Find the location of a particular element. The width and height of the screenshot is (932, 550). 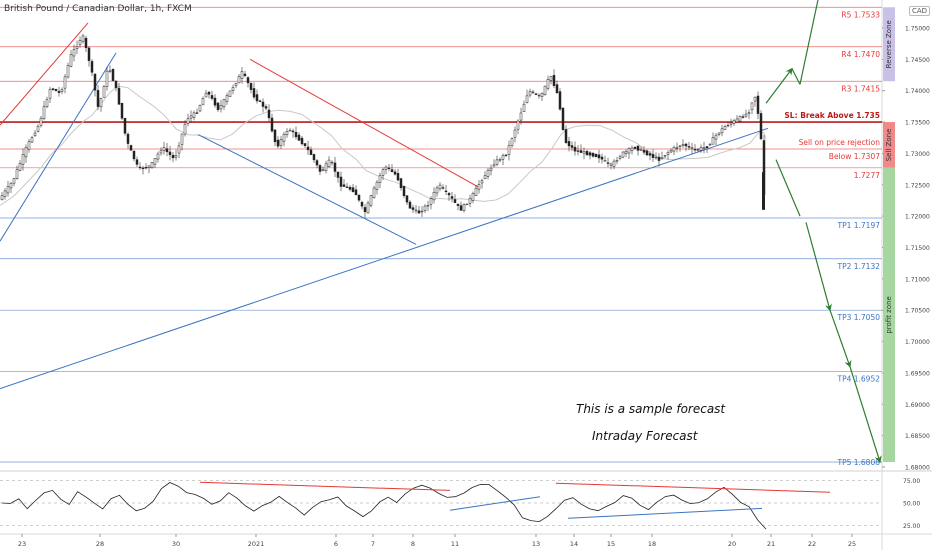

oscillator-axis-label: 50.00 is located at coordinates (911, 504).